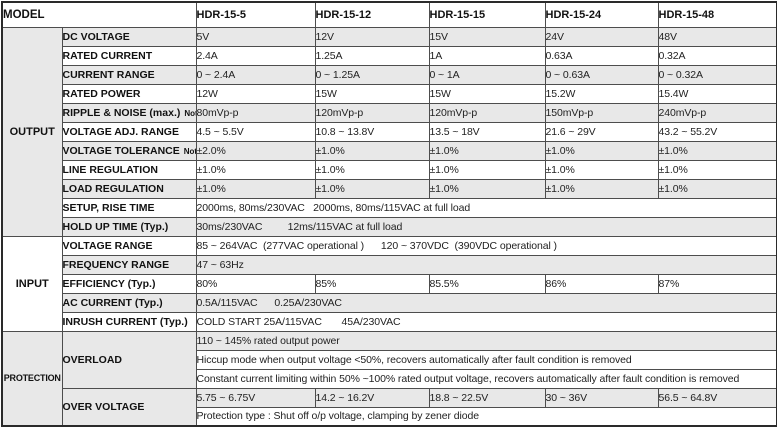 The height and width of the screenshot is (431, 777). What do you see at coordinates (255, 55) in the screenshot?
I see `value-cell: 2.4A` at bounding box center [255, 55].